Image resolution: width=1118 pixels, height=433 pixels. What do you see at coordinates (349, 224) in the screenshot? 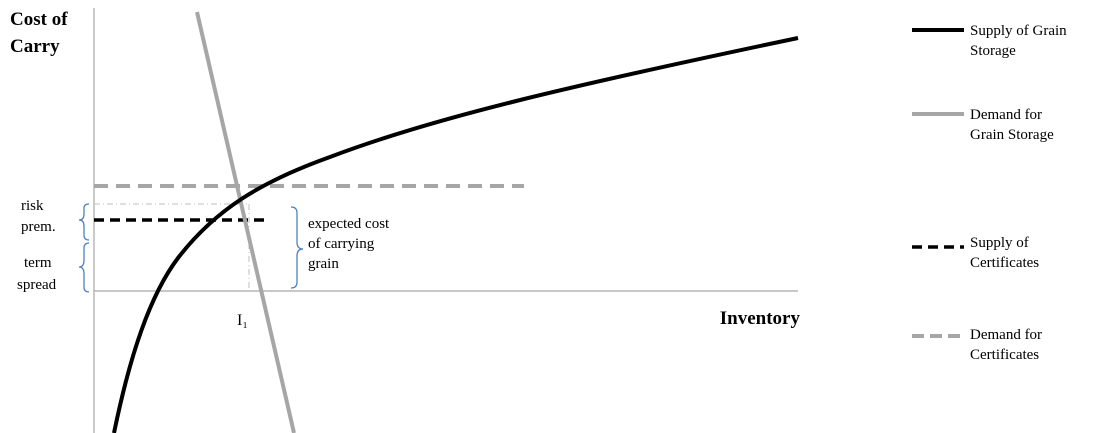
I see `expected-cost-label-line1: expected cost` at bounding box center [349, 224].